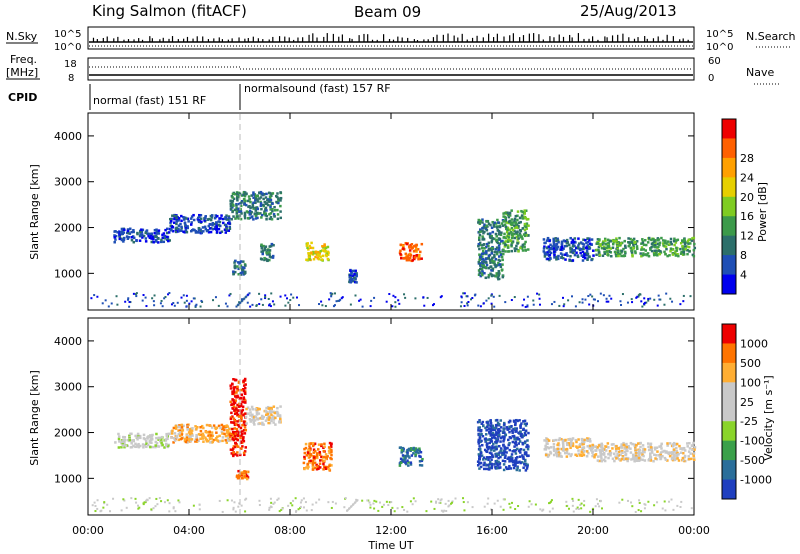 Image resolution: width=800 pixels, height=554 pixels. What do you see at coordinates (22, 97) in the screenshot?
I see `cpid-label: CPID` at bounding box center [22, 97].